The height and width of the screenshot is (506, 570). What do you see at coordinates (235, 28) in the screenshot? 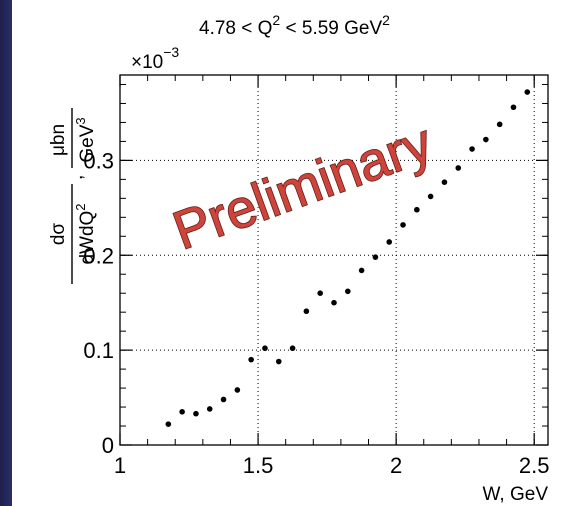
I see `title-lhs: 4.78 < Q` at bounding box center [235, 28].